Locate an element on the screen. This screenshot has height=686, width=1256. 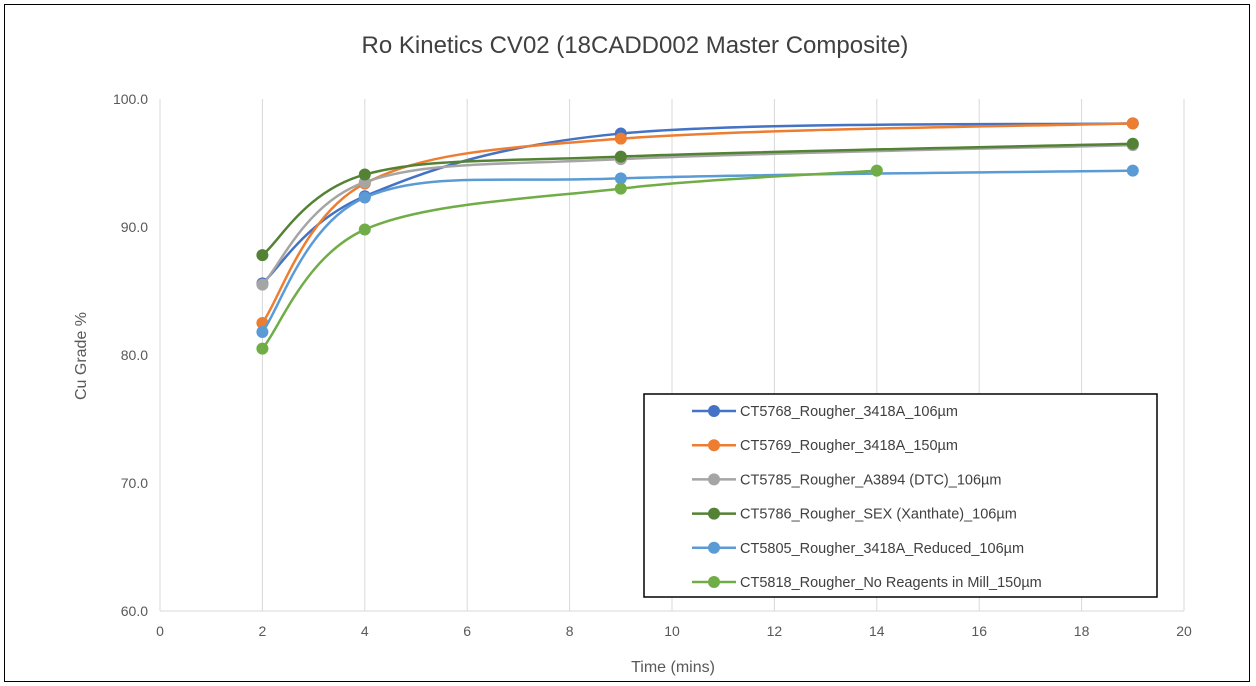
x-tick-label: 20 is located at coordinates (1184, 631).